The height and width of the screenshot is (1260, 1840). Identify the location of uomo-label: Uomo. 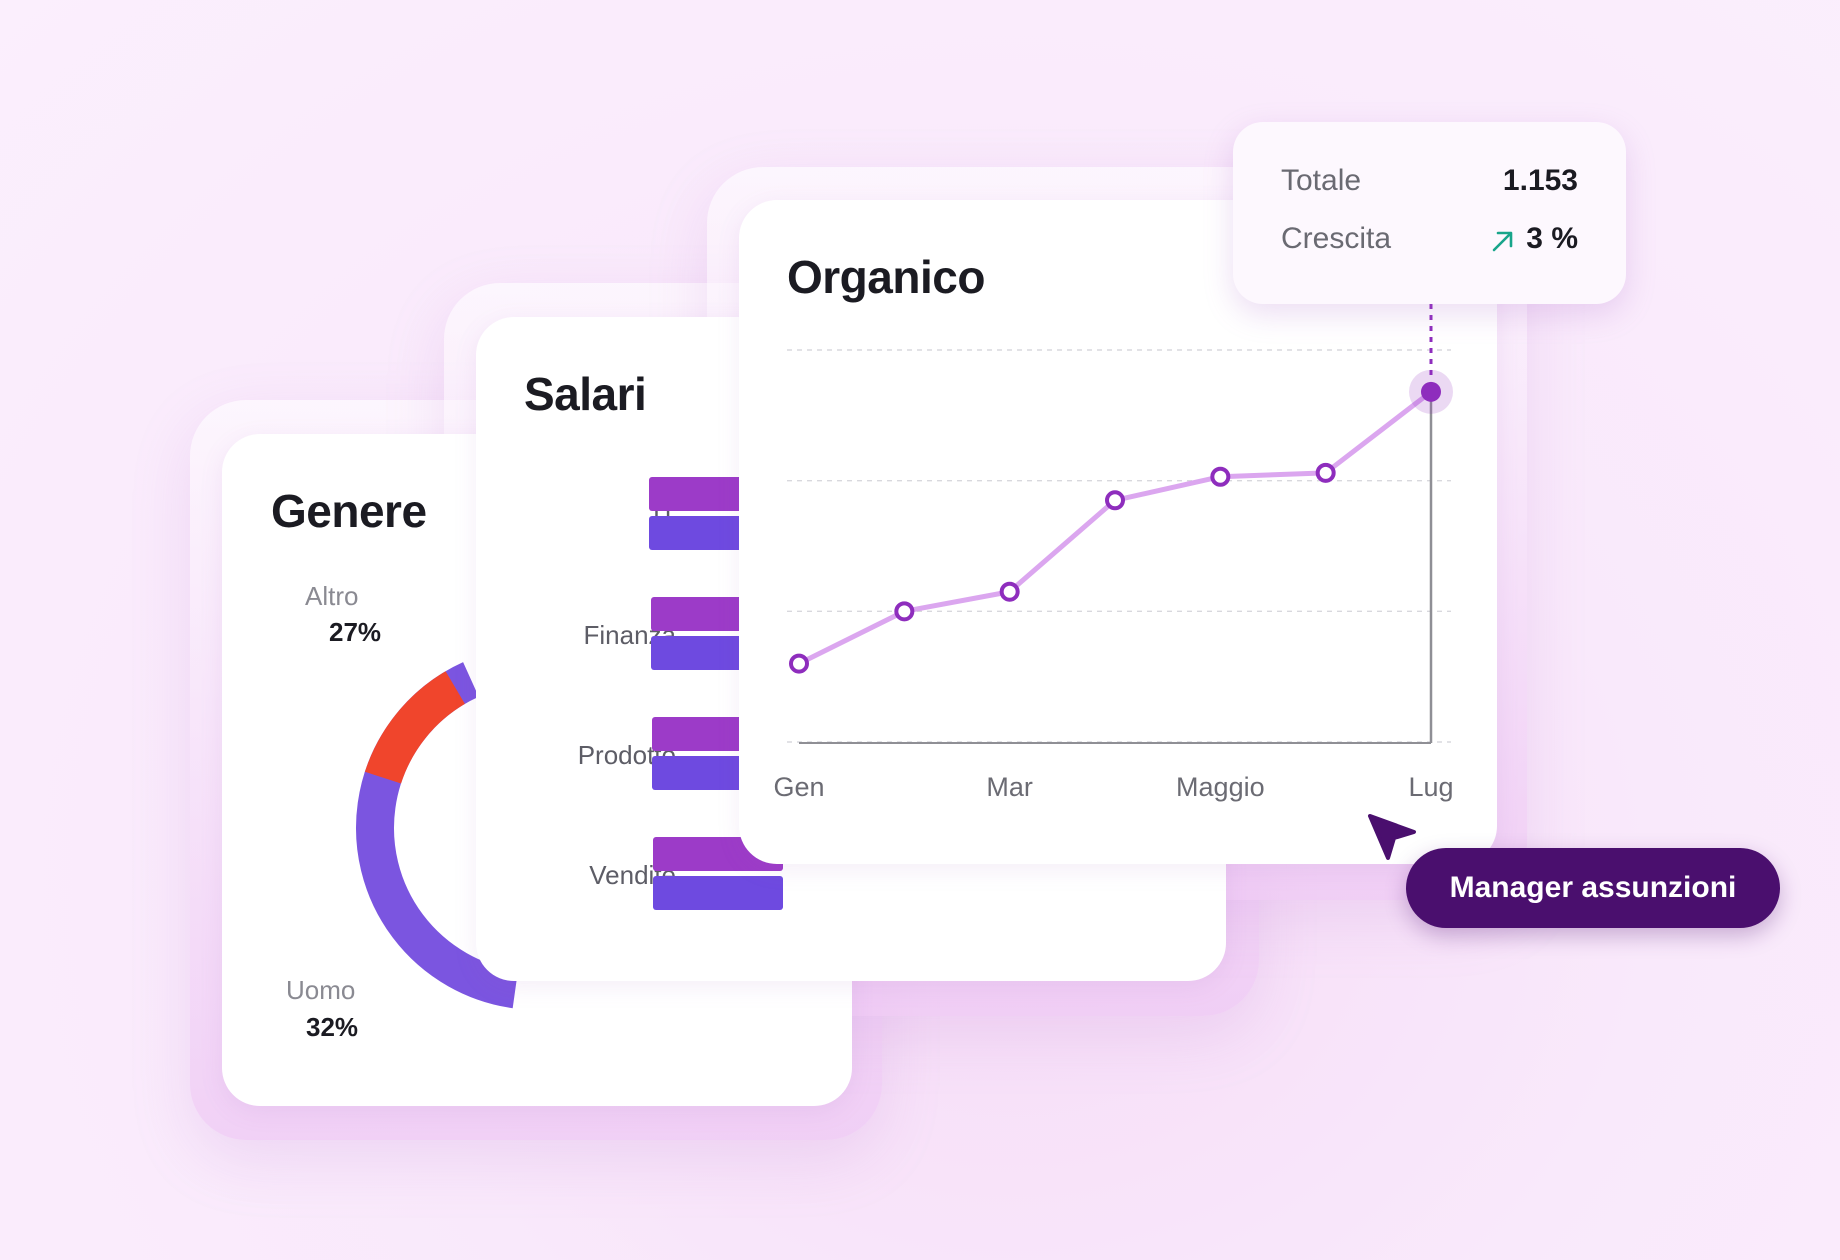
(321, 990).